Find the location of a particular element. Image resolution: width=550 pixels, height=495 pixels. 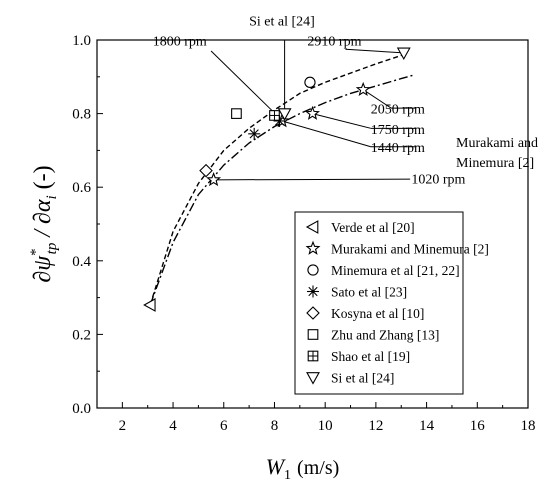

legend-entry: Sato et al [23] is located at coordinates (369, 292).